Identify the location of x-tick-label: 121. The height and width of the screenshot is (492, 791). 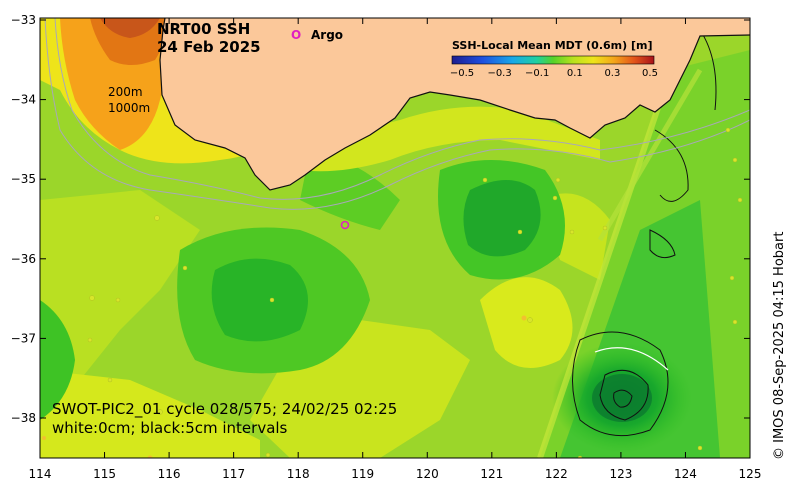
(491, 474).